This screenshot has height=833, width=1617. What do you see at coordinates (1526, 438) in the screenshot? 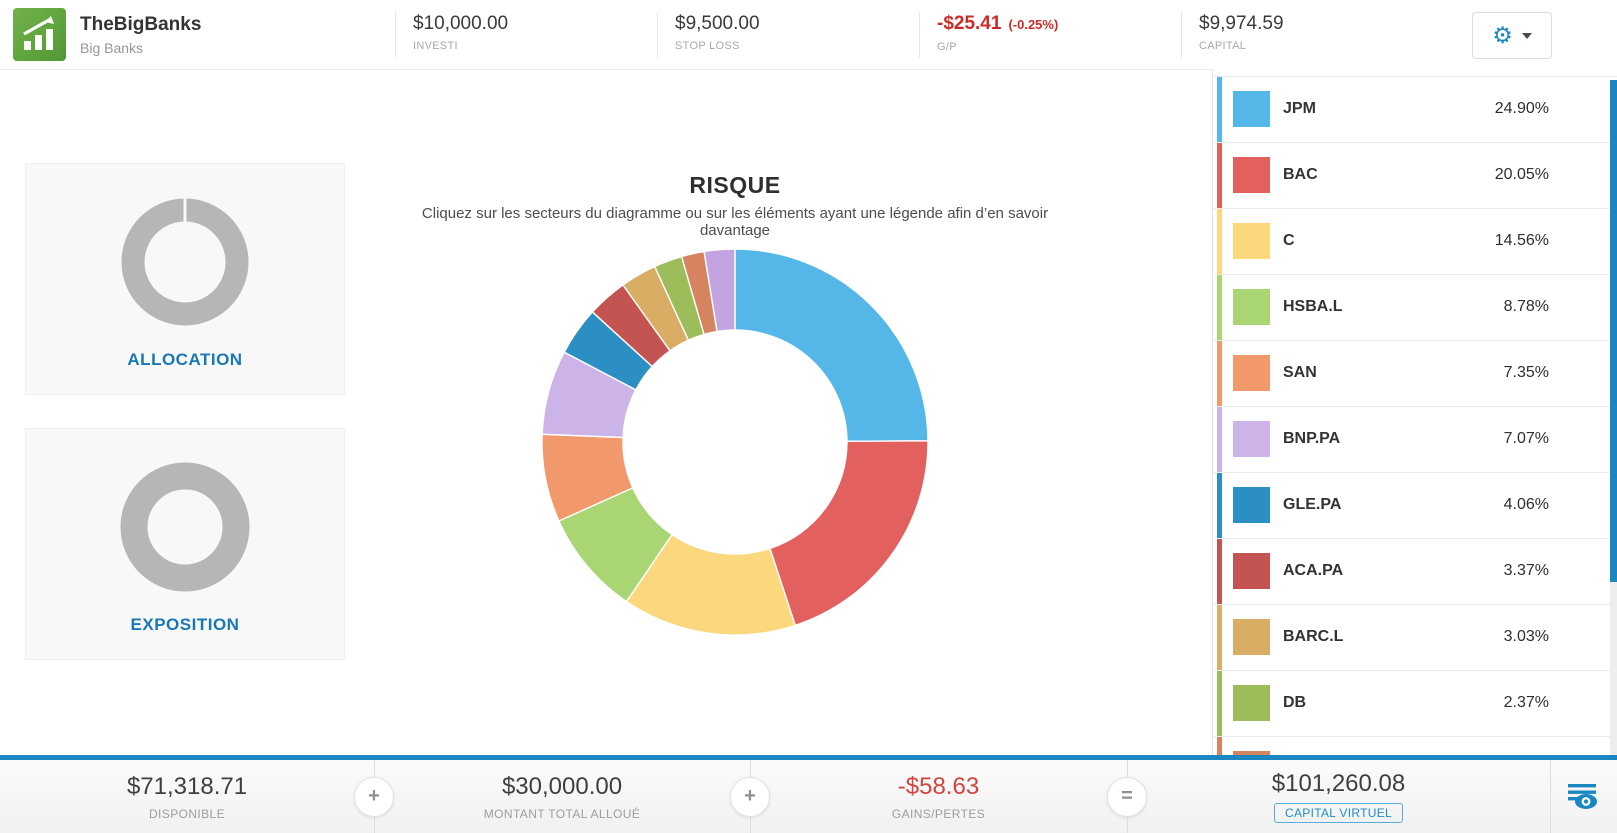
I see `legend-percent-value: 7.07%` at bounding box center [1526, 438].